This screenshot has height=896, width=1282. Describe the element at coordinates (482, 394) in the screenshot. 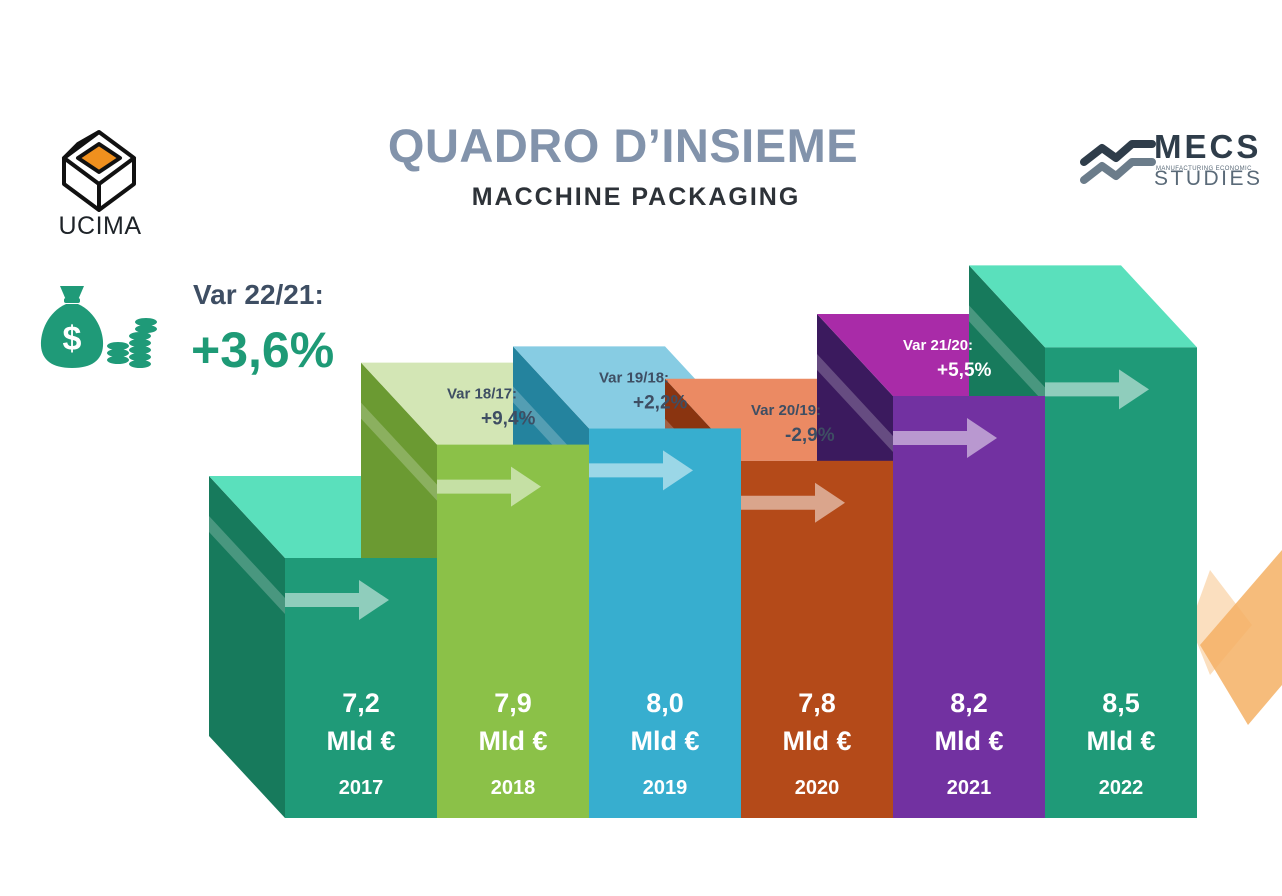

I see `variation-label: Var 18/17:` at that location.